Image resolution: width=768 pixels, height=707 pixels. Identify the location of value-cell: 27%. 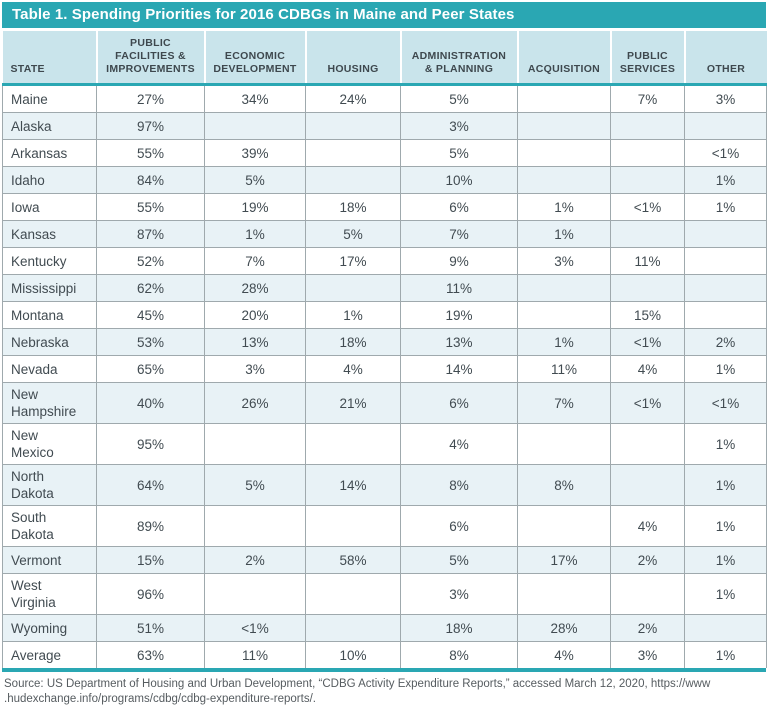
(150, 98).